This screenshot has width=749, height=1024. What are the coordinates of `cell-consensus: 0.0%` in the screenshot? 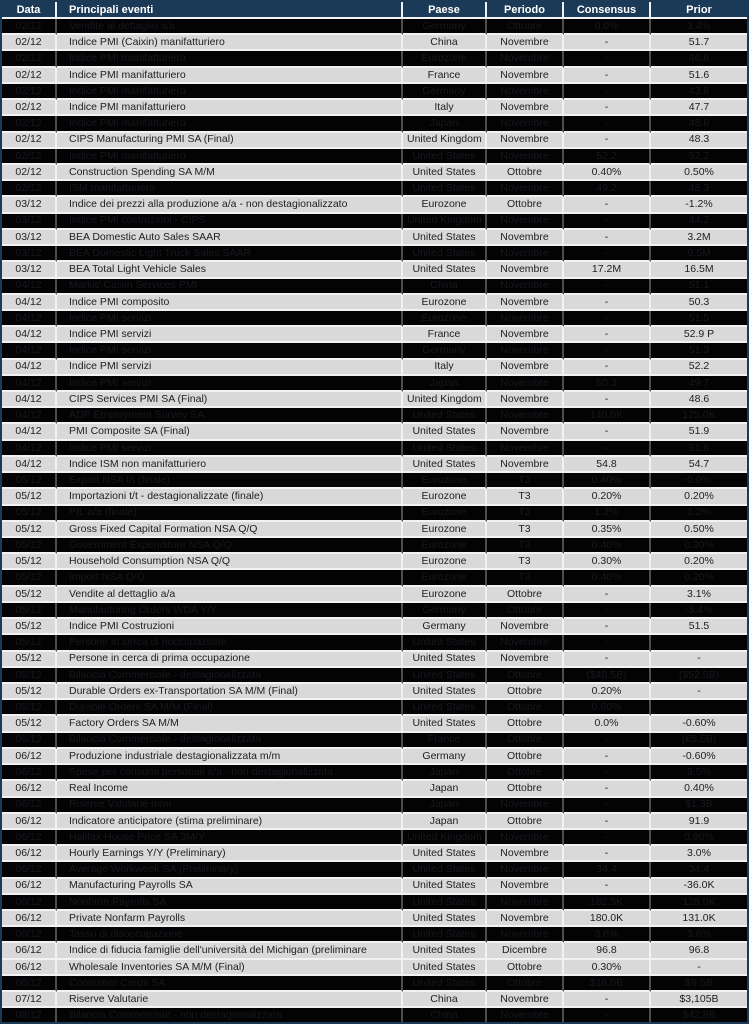 It's located at (607, 724).